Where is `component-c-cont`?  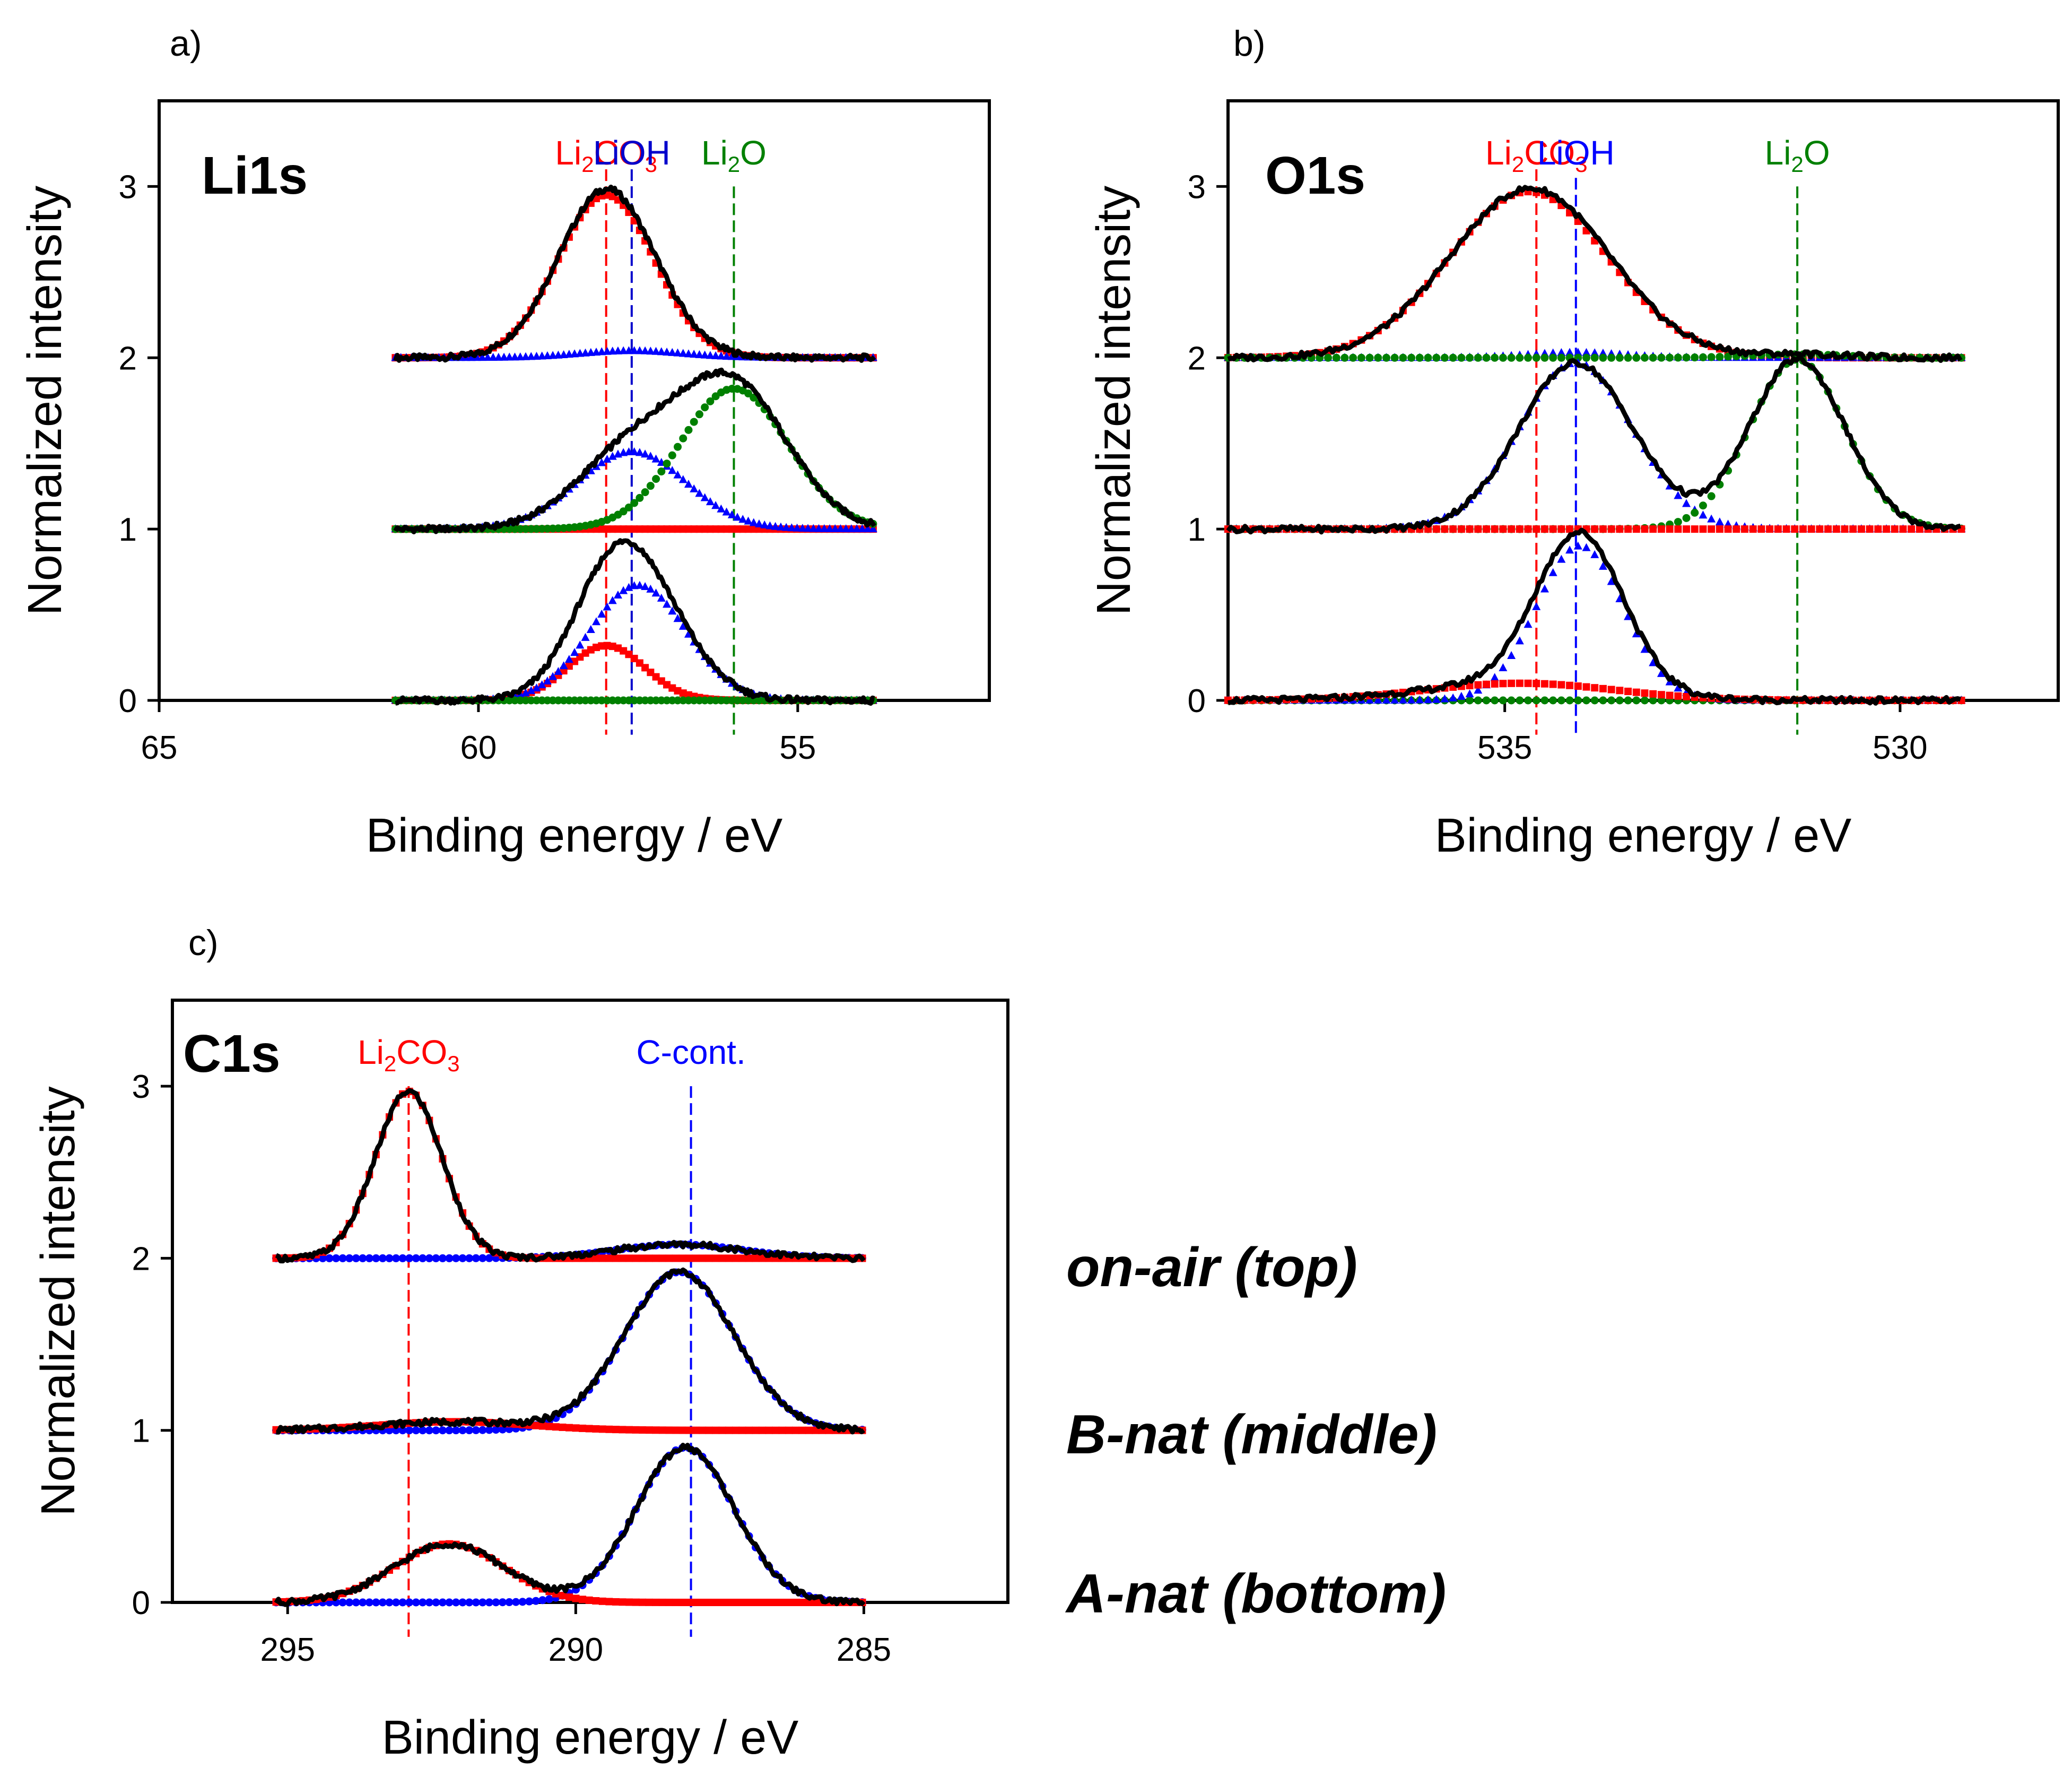 component-c-cont is located at coordinates (569, 1351).